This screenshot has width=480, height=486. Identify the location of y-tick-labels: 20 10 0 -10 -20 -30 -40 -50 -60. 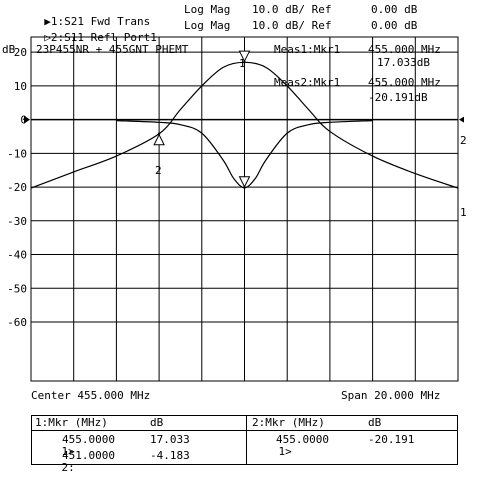
(17, 187).